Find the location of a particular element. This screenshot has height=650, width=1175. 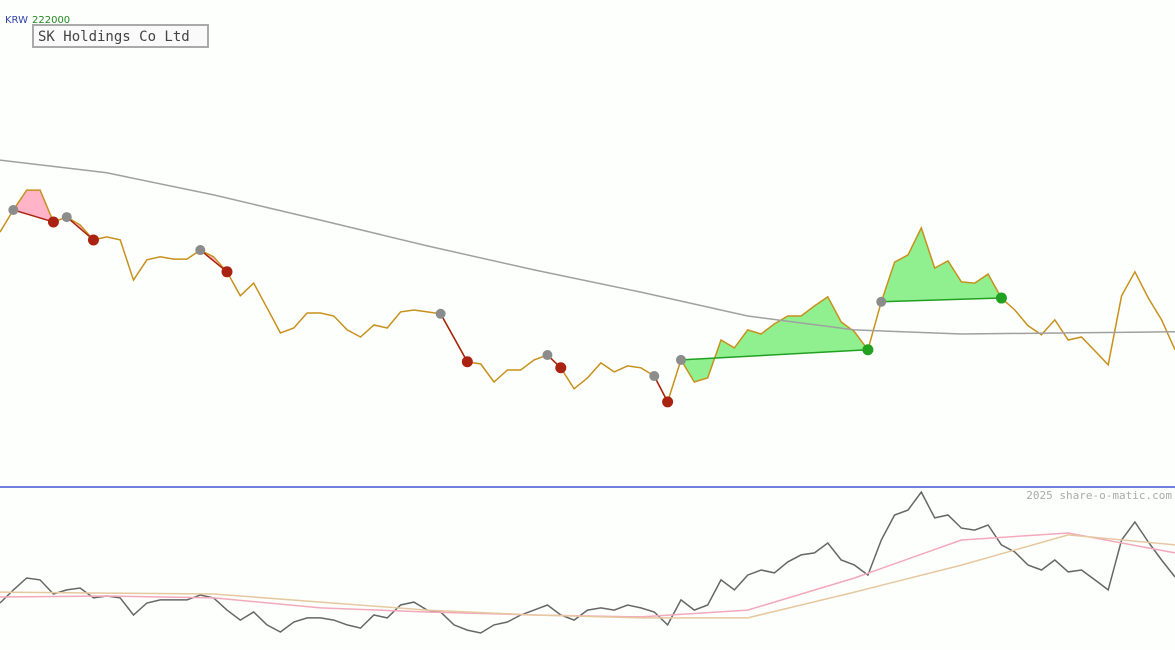

trade-fill is located at coordinates (774, 339).